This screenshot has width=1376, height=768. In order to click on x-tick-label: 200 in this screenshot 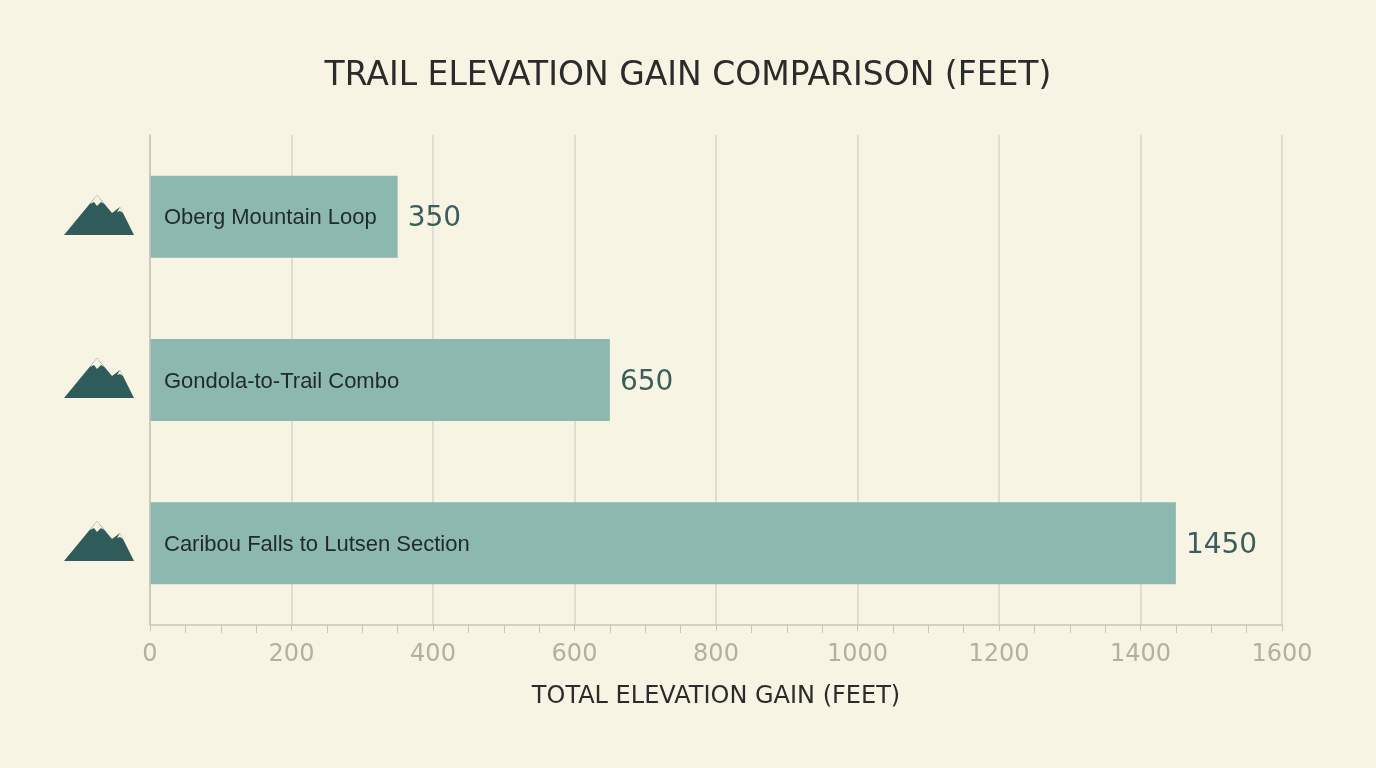, I will do `click(291, 653)`.